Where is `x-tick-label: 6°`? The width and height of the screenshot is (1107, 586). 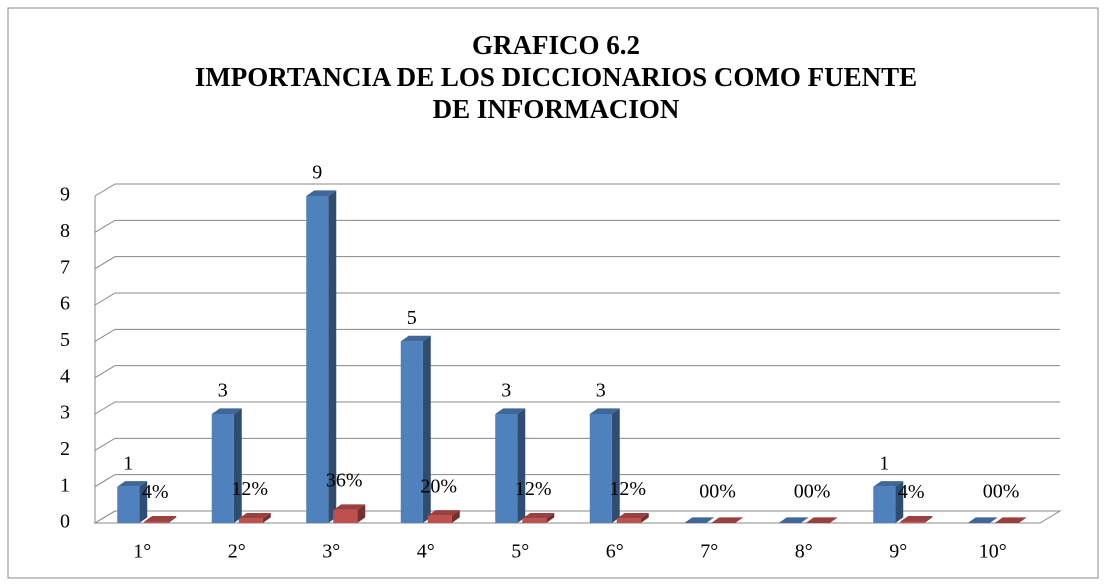
x-tick-label: 6° is located at coordinates (615, 552).